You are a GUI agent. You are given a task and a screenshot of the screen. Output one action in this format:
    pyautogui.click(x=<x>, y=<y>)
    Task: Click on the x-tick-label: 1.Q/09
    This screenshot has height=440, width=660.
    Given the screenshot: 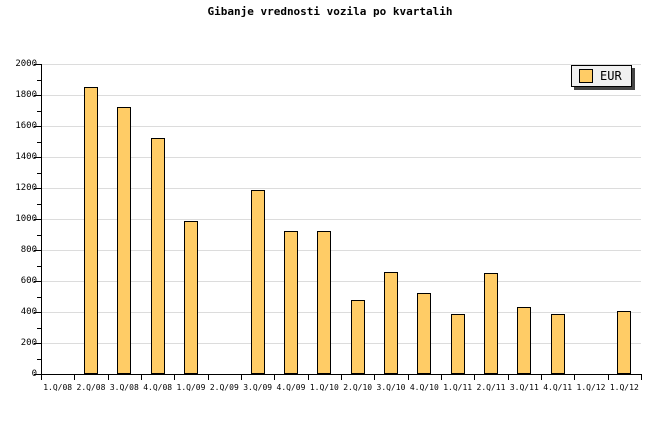 What is the action you would take?
    pyautogui.click(x=191, y=387)
    